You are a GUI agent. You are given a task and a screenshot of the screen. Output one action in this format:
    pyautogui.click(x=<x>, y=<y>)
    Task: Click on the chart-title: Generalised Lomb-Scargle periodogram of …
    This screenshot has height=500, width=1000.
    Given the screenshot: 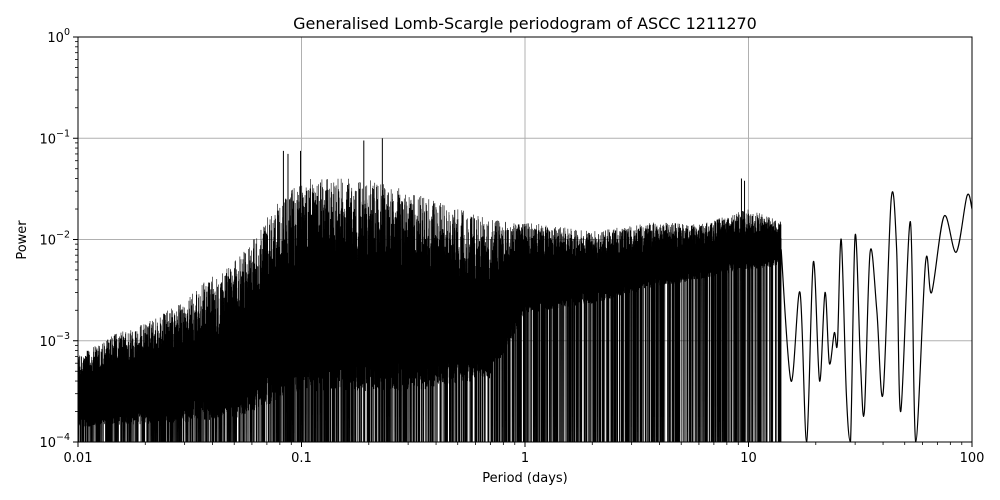 What is the action you would take?
    pyautogui.click(x=525, y=23)
    